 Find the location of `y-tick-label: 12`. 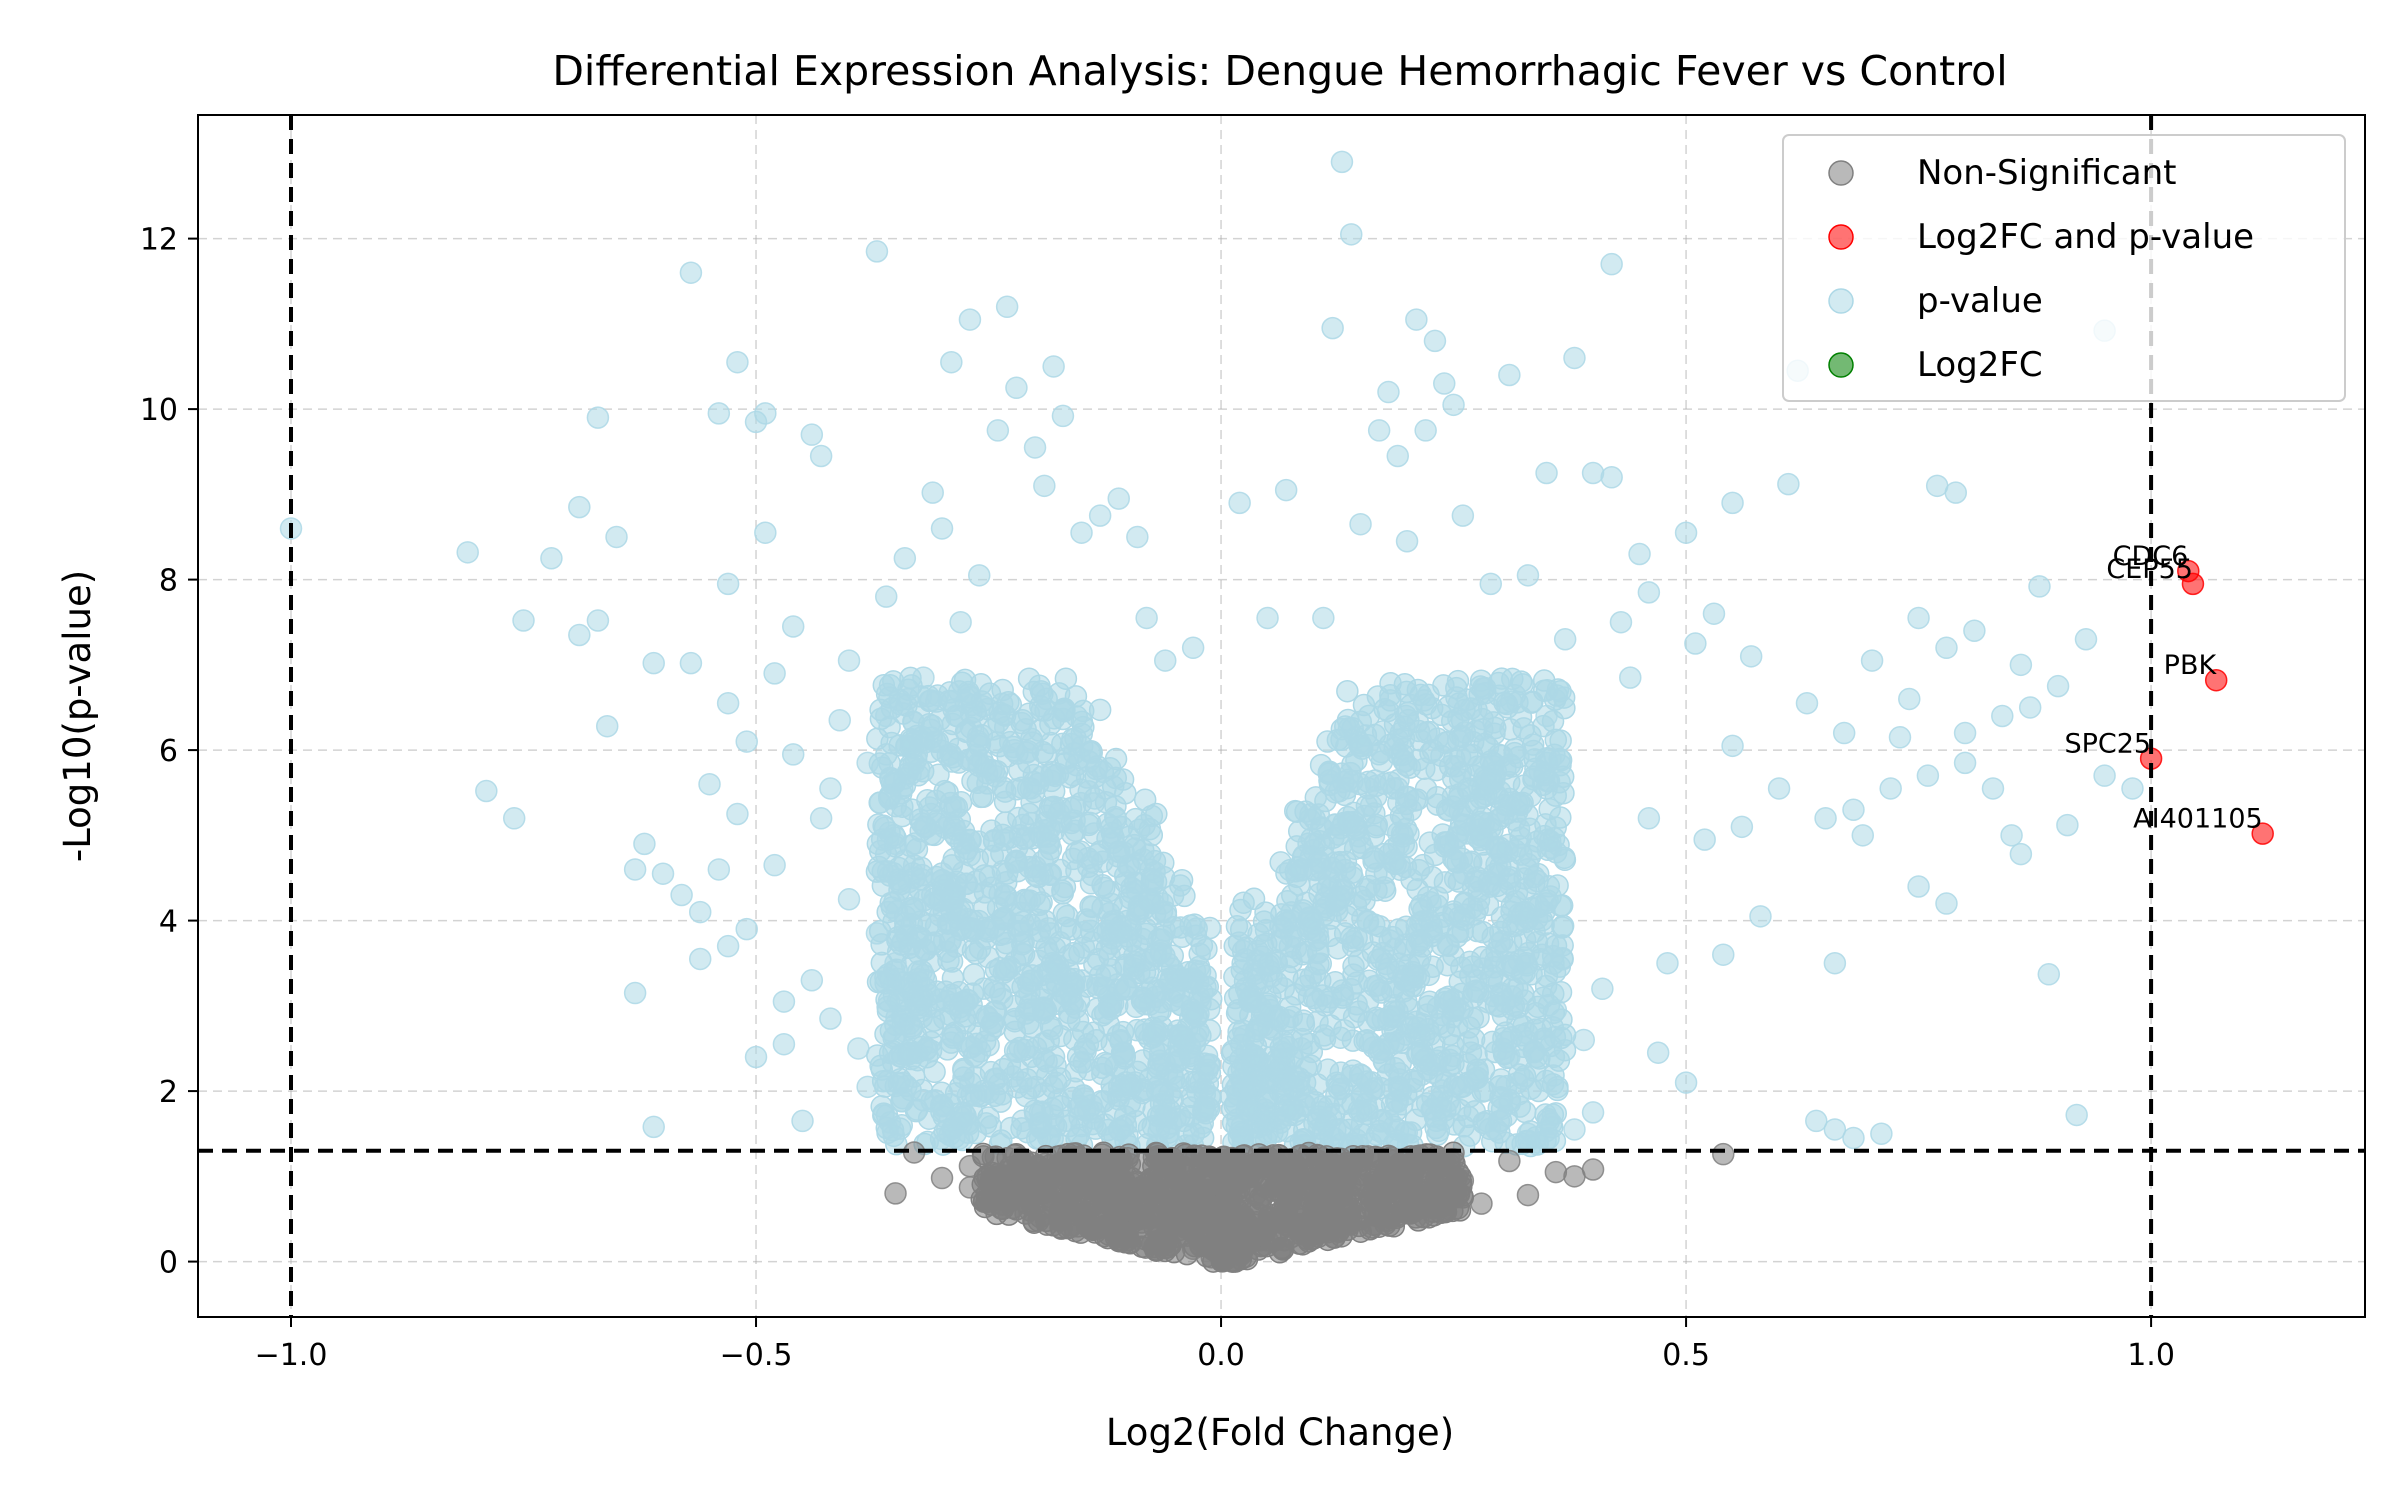

y-tick-label: 12 is located at coordinates (159, 240).